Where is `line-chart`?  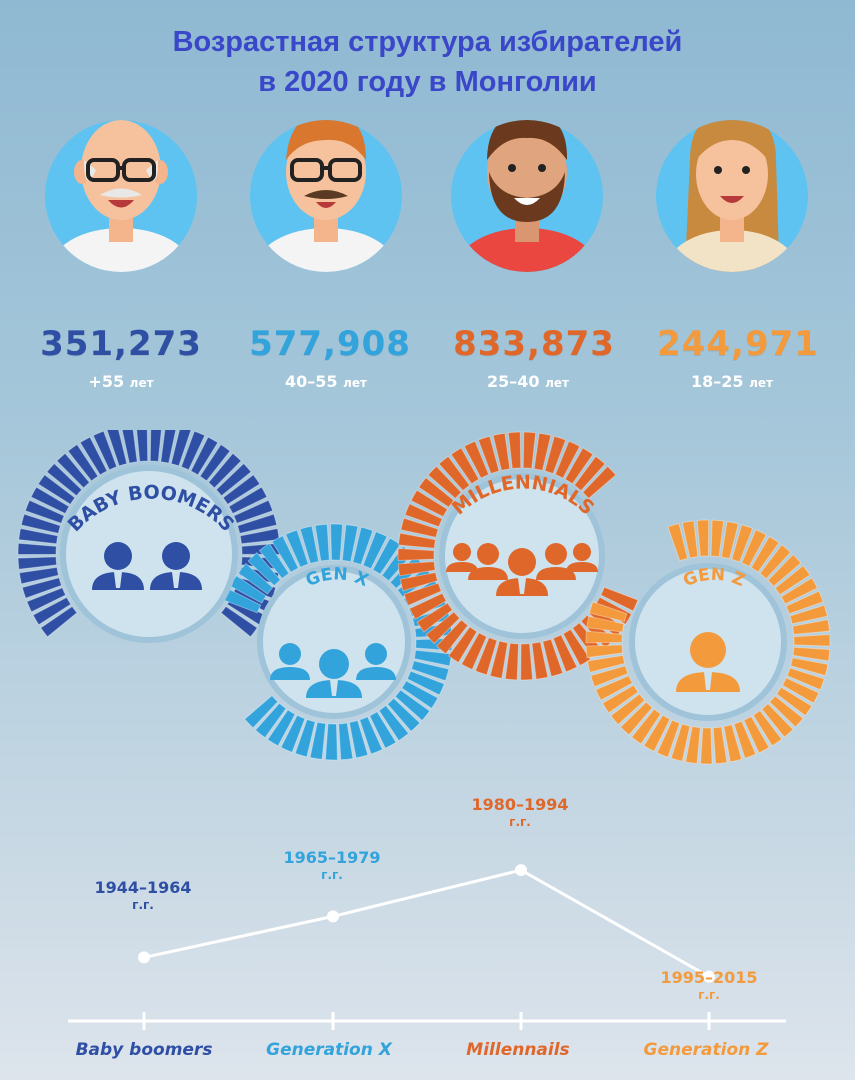 line-chart is located at coordinates (427, 947).